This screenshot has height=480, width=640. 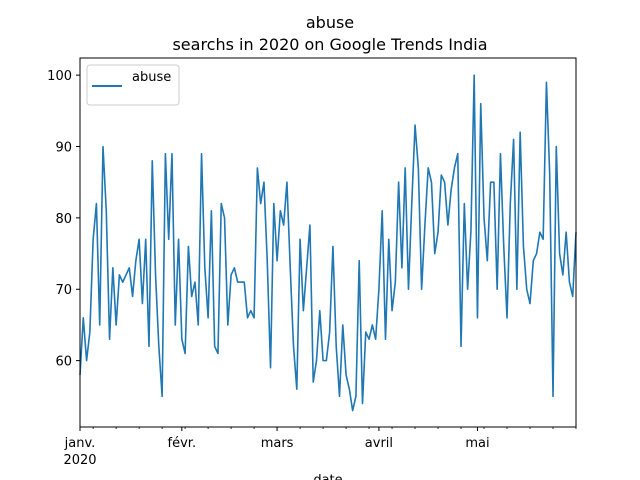 I want to click on x-tick-label: mars, so click(x=277, y=443).